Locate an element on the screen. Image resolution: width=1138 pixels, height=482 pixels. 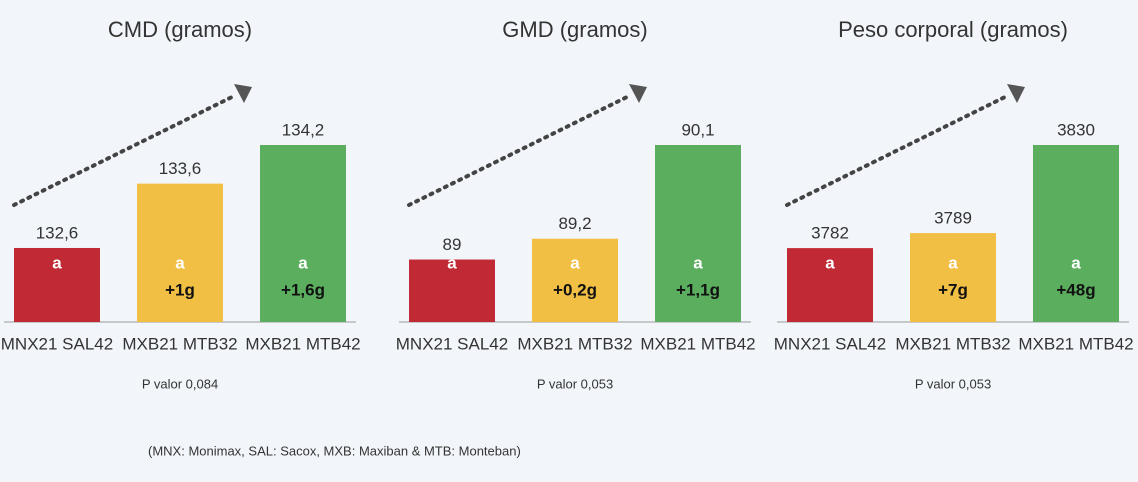
value-label: 90,1 is located at coordinates (697, 129).